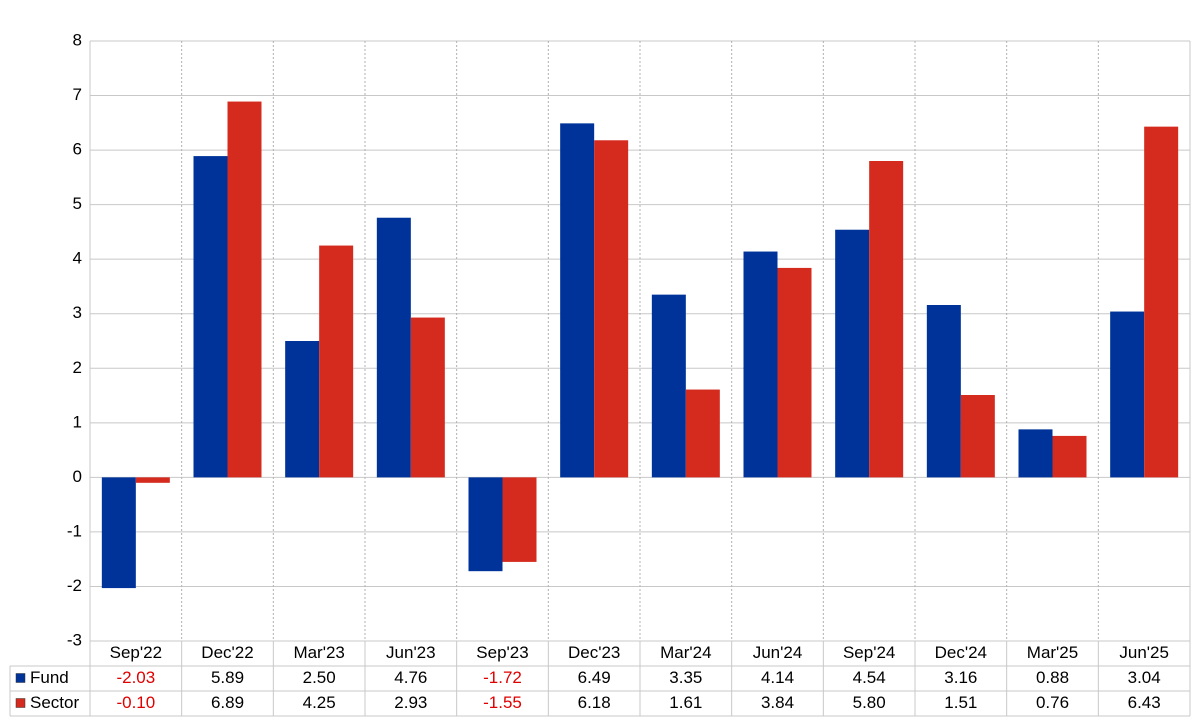 Image resolution: width=1200 pixels, height=720 pixels. Describe the element at coordinates (136, 652) in the screenshot. I see `x-tick-label: Sep'22` at that location.